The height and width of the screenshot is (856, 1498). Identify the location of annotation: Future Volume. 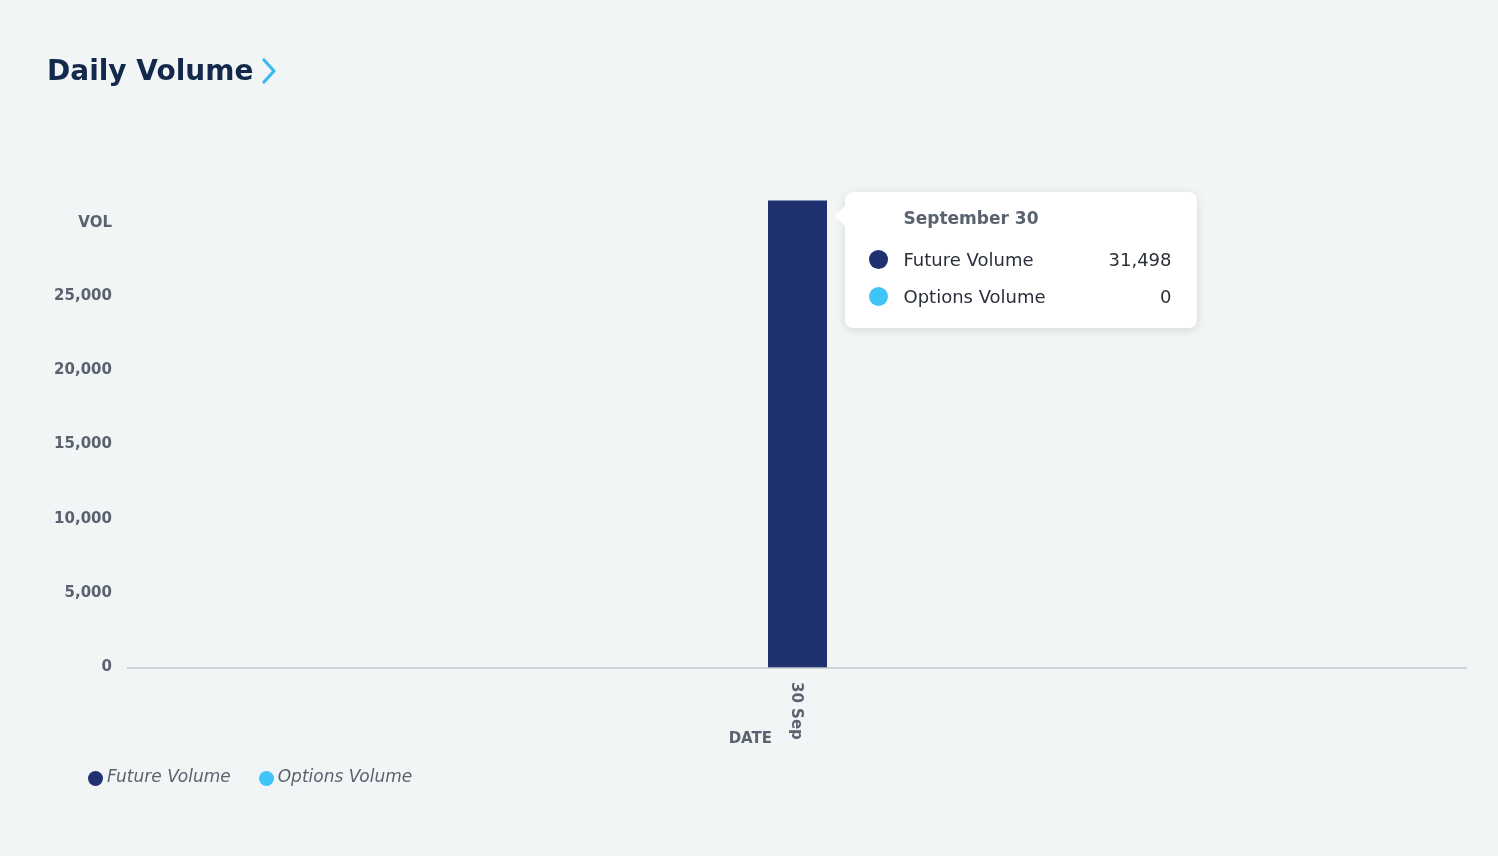
(969, 259).